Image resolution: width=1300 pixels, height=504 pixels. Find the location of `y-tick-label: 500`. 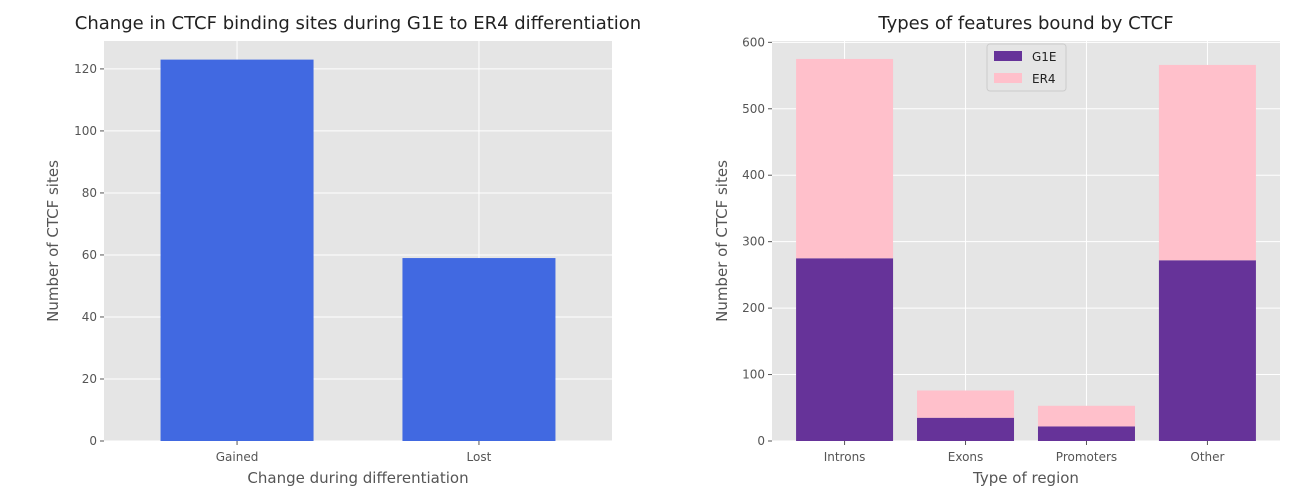

y-tick-label: 500 is located at coordinates (753, 109).